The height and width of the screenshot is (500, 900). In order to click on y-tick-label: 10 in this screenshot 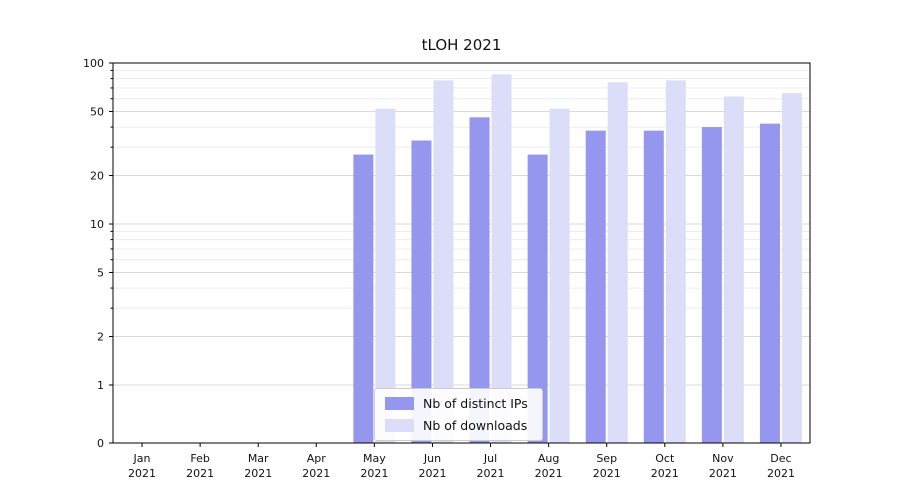, I will do `click(97, 224)`.